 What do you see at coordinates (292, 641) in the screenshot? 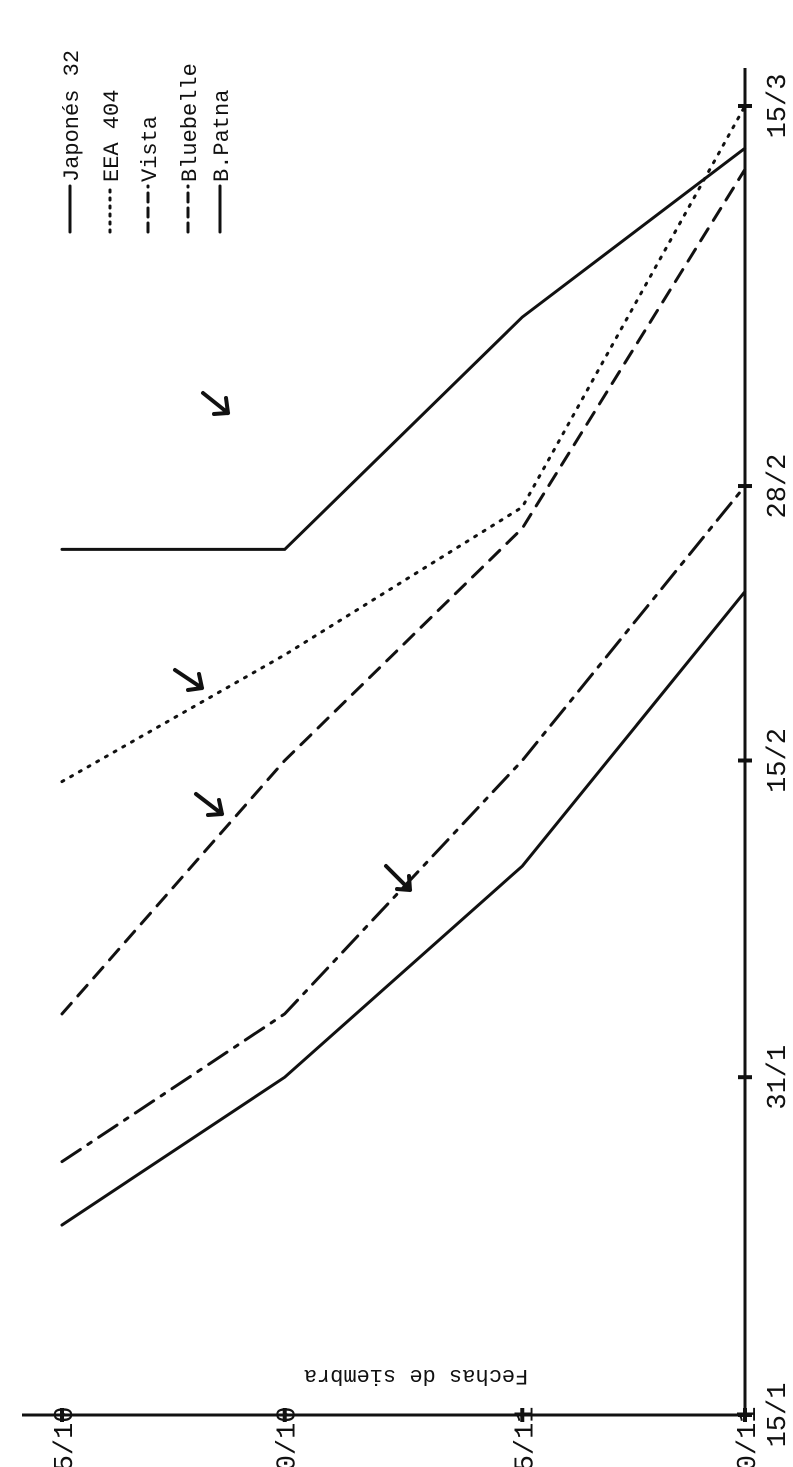
I see `annotation-arrows` at bounding box center [292, 641].